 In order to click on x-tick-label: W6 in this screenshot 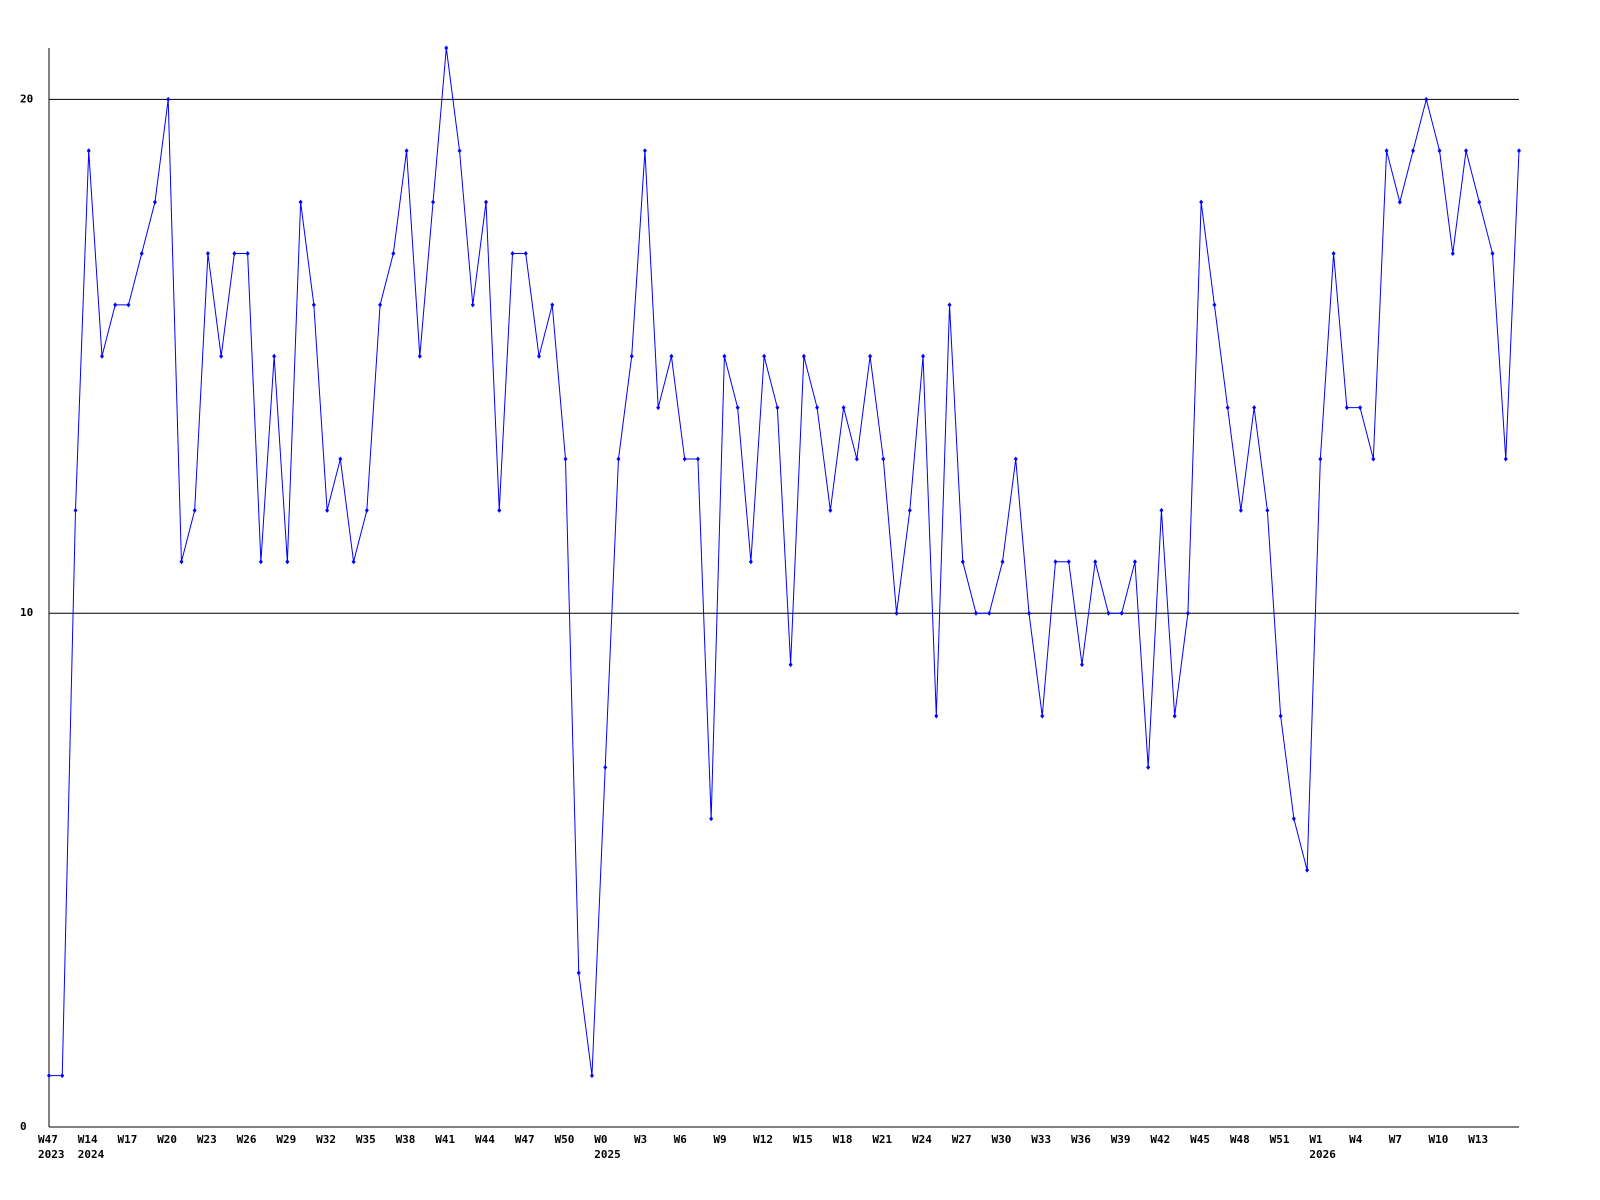, I will do `click(681, 1139)`.